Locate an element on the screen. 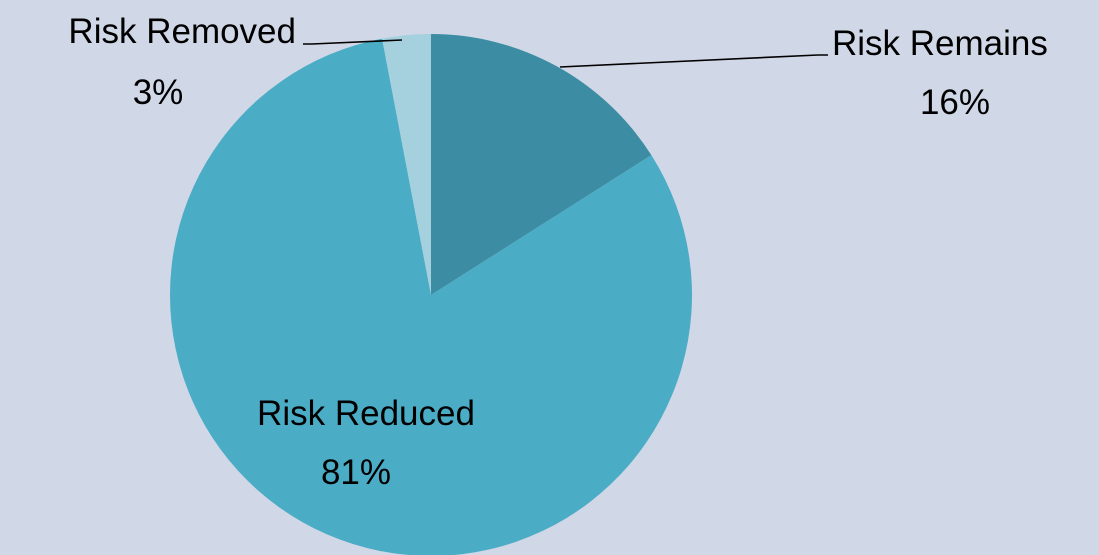  slice-label-risk-remains: Risk Remains is located at coordinates (940, 43).